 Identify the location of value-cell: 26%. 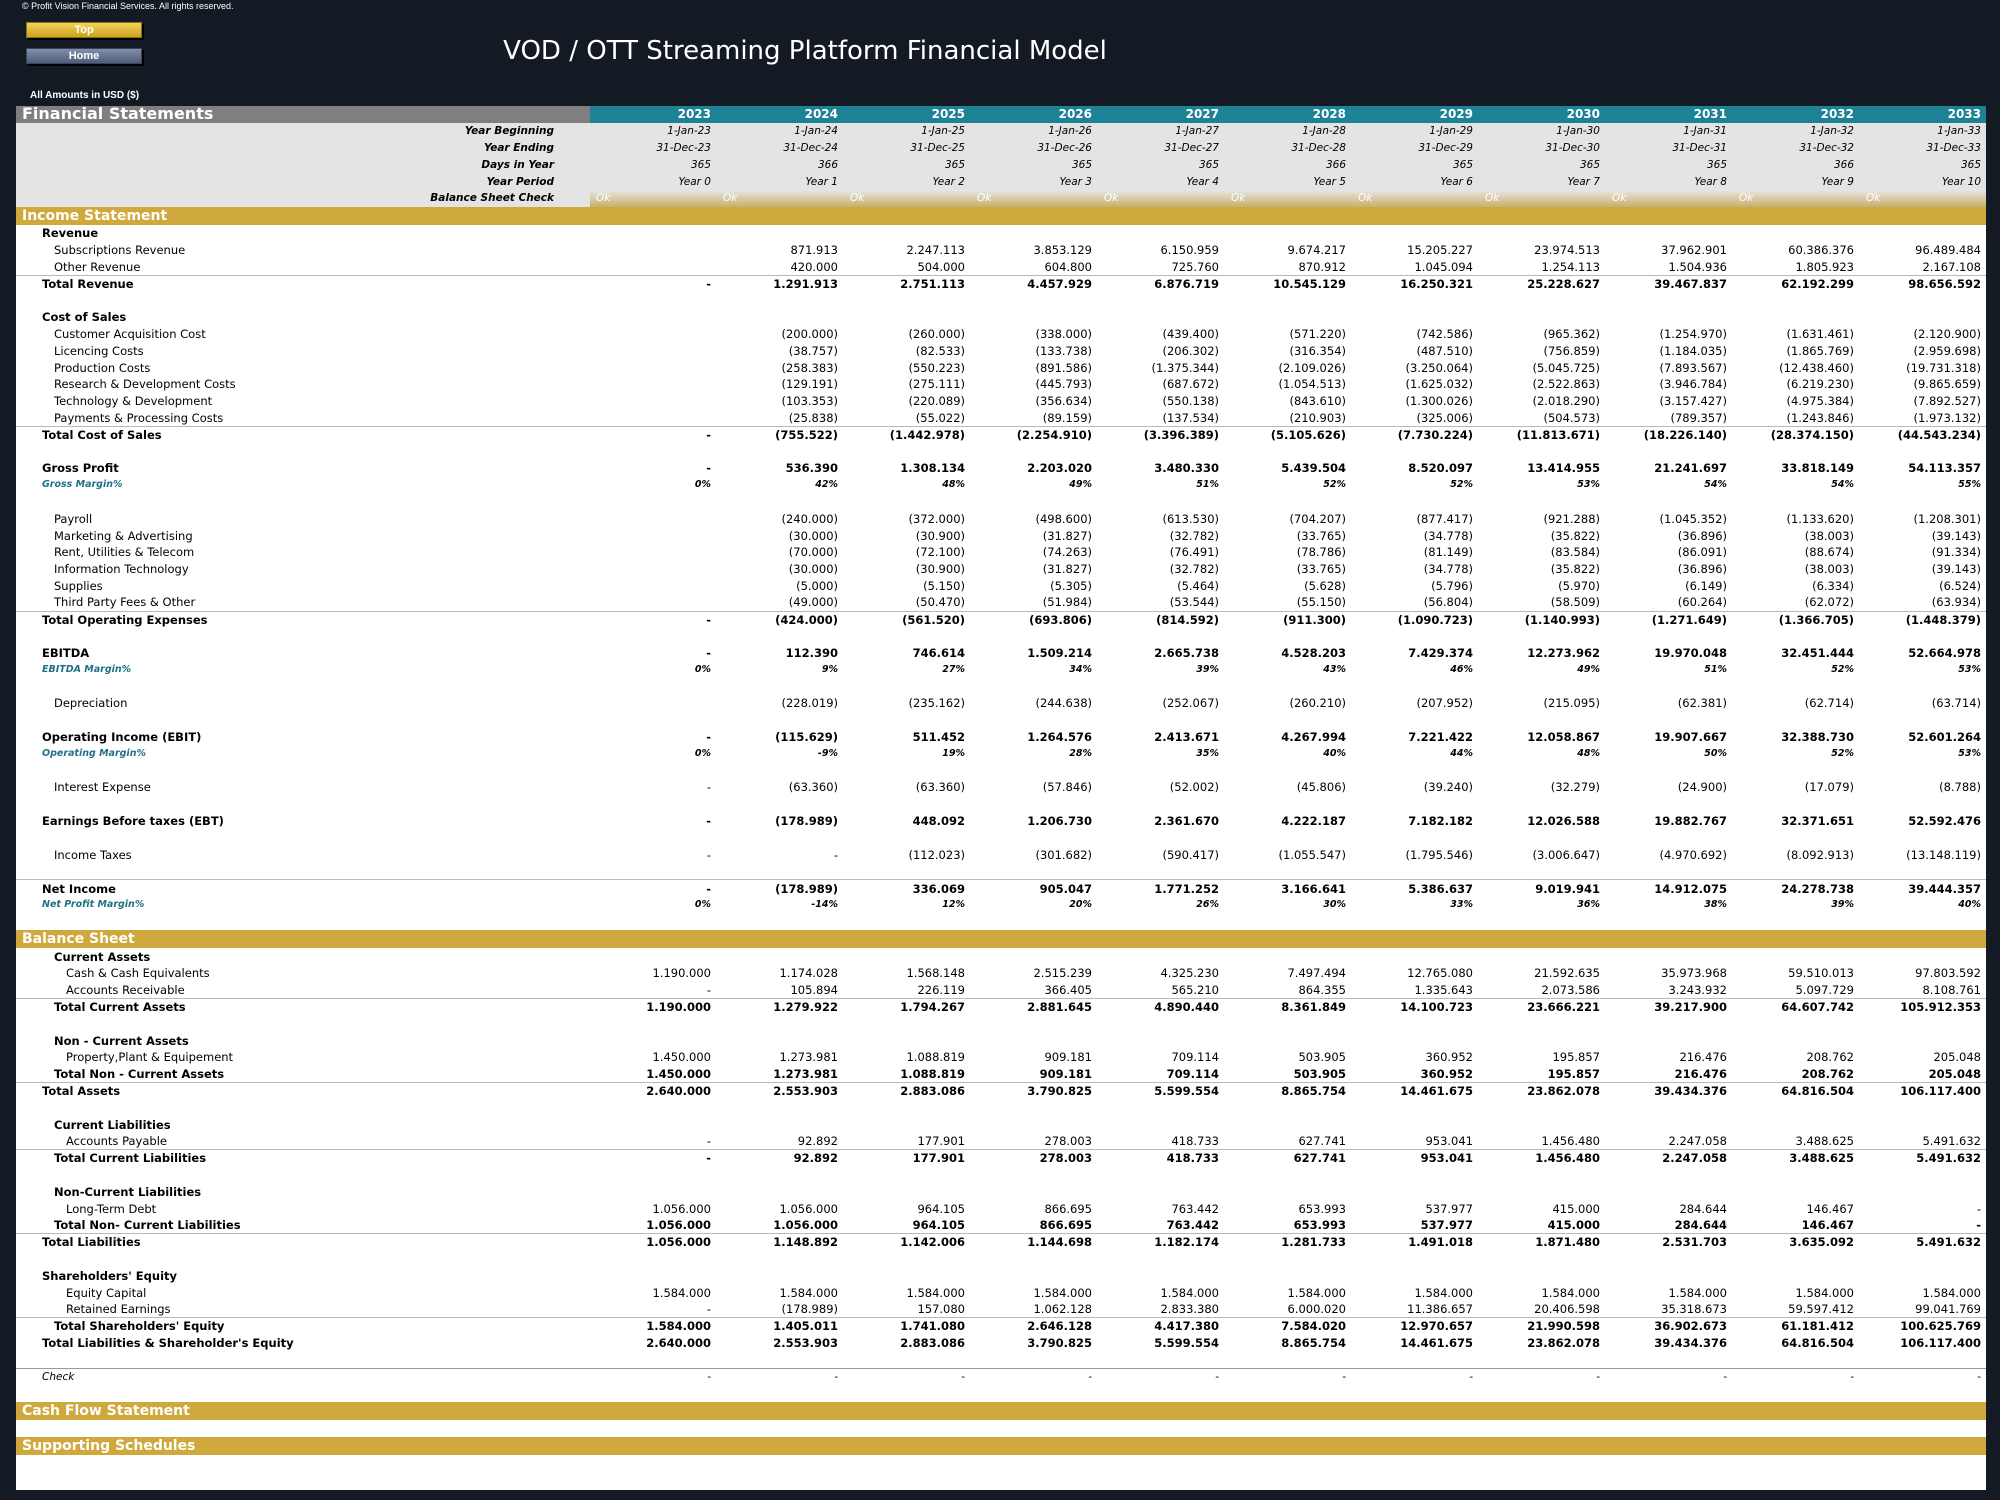
(1207, 905).